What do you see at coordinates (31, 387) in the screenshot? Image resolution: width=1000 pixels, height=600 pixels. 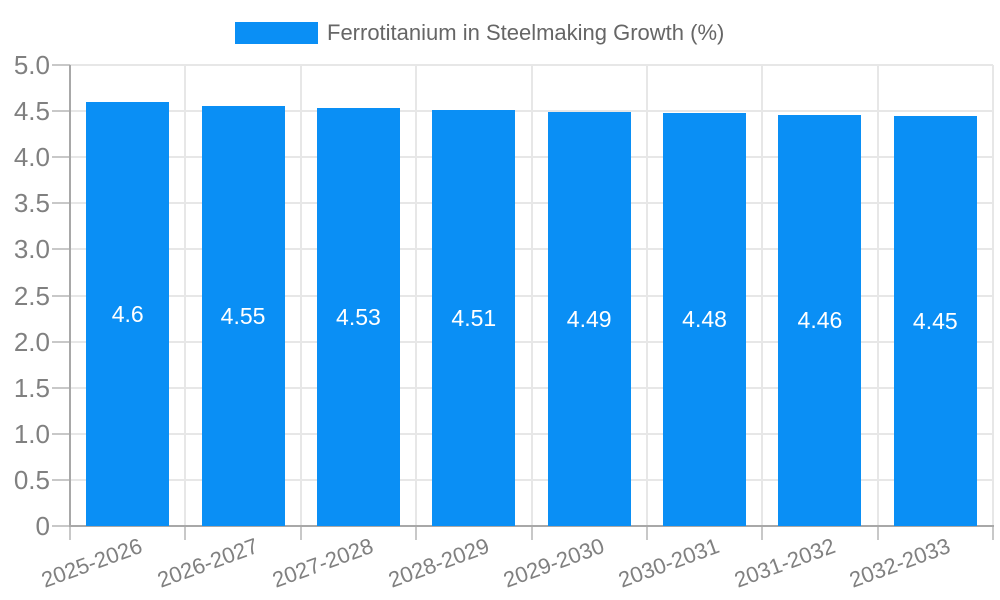 I see `y-tick-label: 1.5` at bounding box center [31, 387].